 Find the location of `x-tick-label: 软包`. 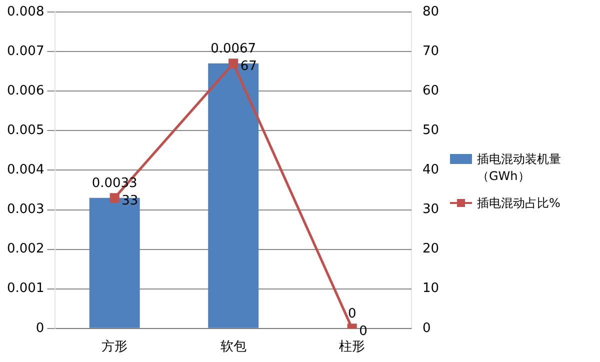

x-tick-label: 软包 is located at coordinates (233, 347).